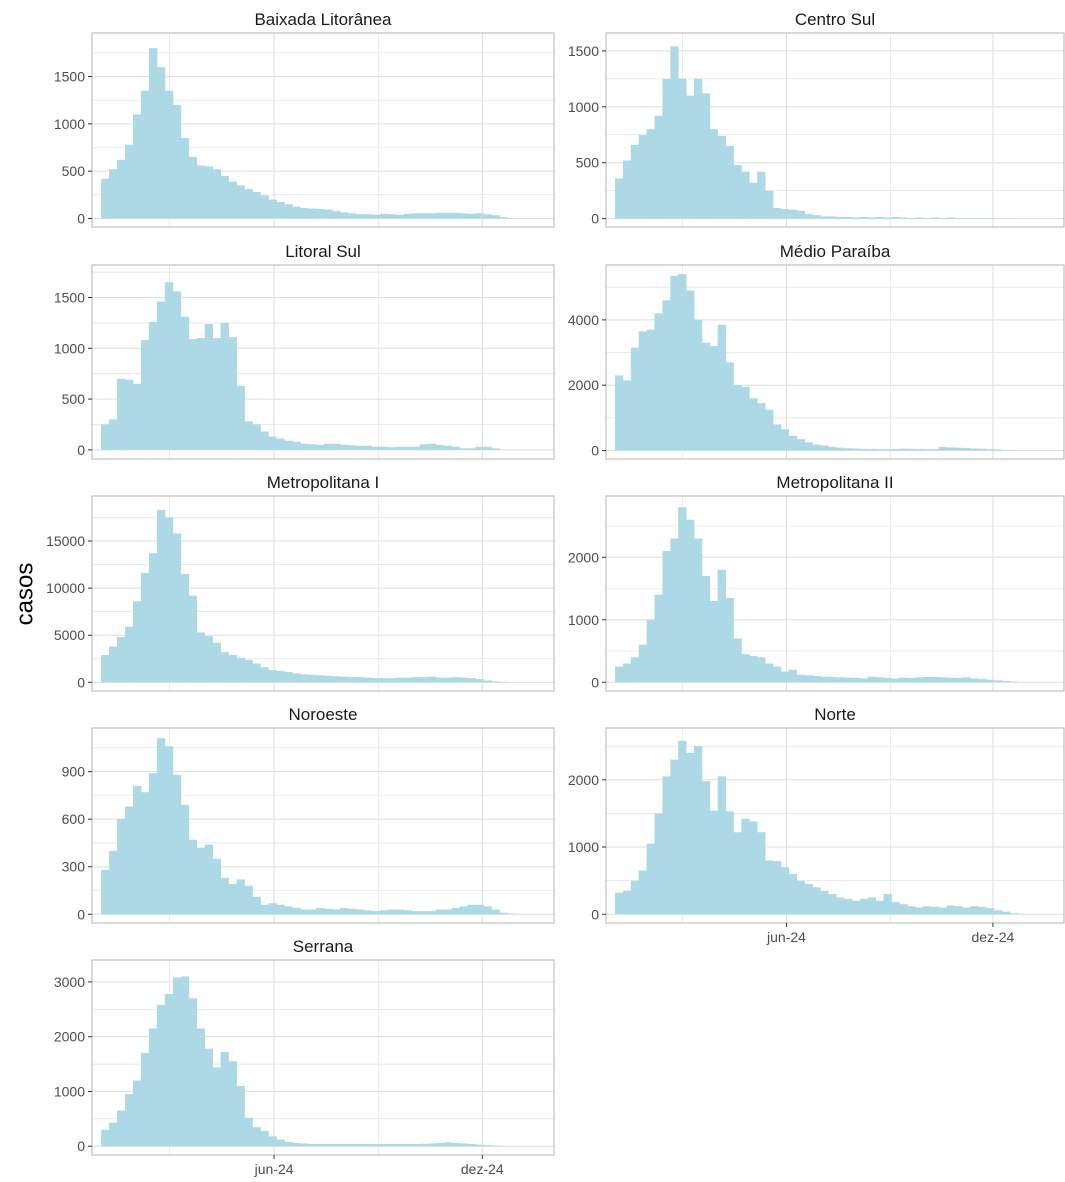 The image size is (1065, 1182). What do you see at coordinates (583, 320) in the screenshot?
I see `y-tick-label: 4000` at bounding box center [583, 320].